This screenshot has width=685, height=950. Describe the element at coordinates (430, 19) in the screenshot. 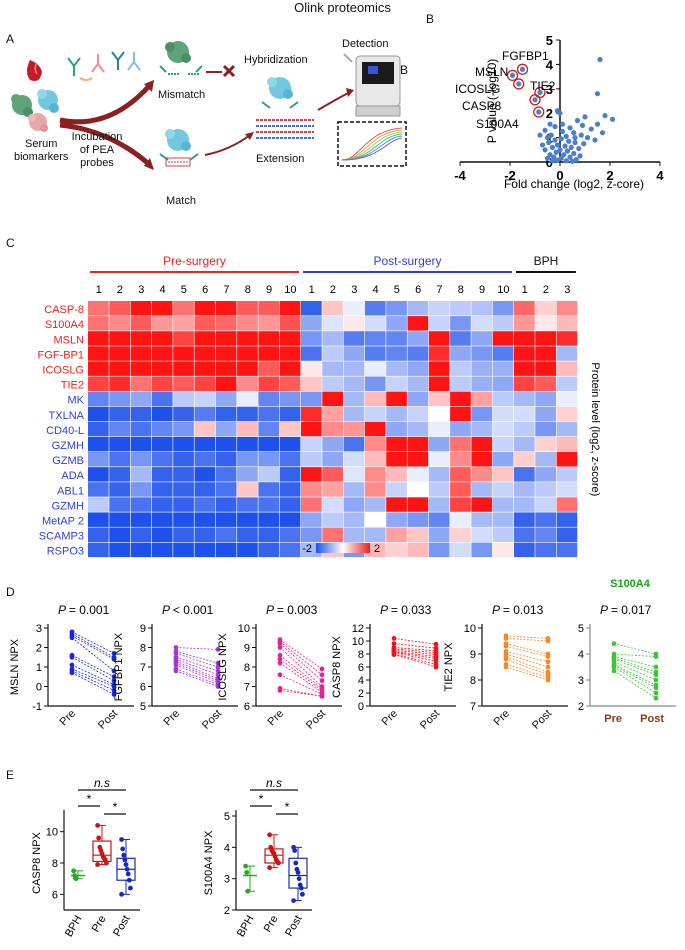

I see `panel-label-b: B` at that location.